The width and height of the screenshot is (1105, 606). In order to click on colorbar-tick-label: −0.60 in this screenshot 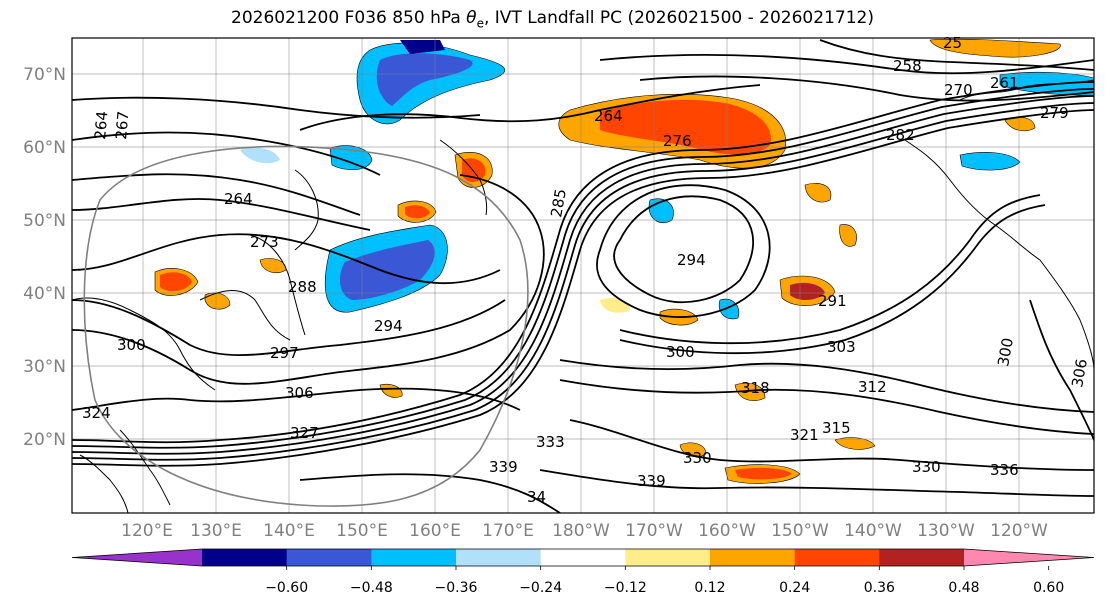, I will do `click(286, 588)`.